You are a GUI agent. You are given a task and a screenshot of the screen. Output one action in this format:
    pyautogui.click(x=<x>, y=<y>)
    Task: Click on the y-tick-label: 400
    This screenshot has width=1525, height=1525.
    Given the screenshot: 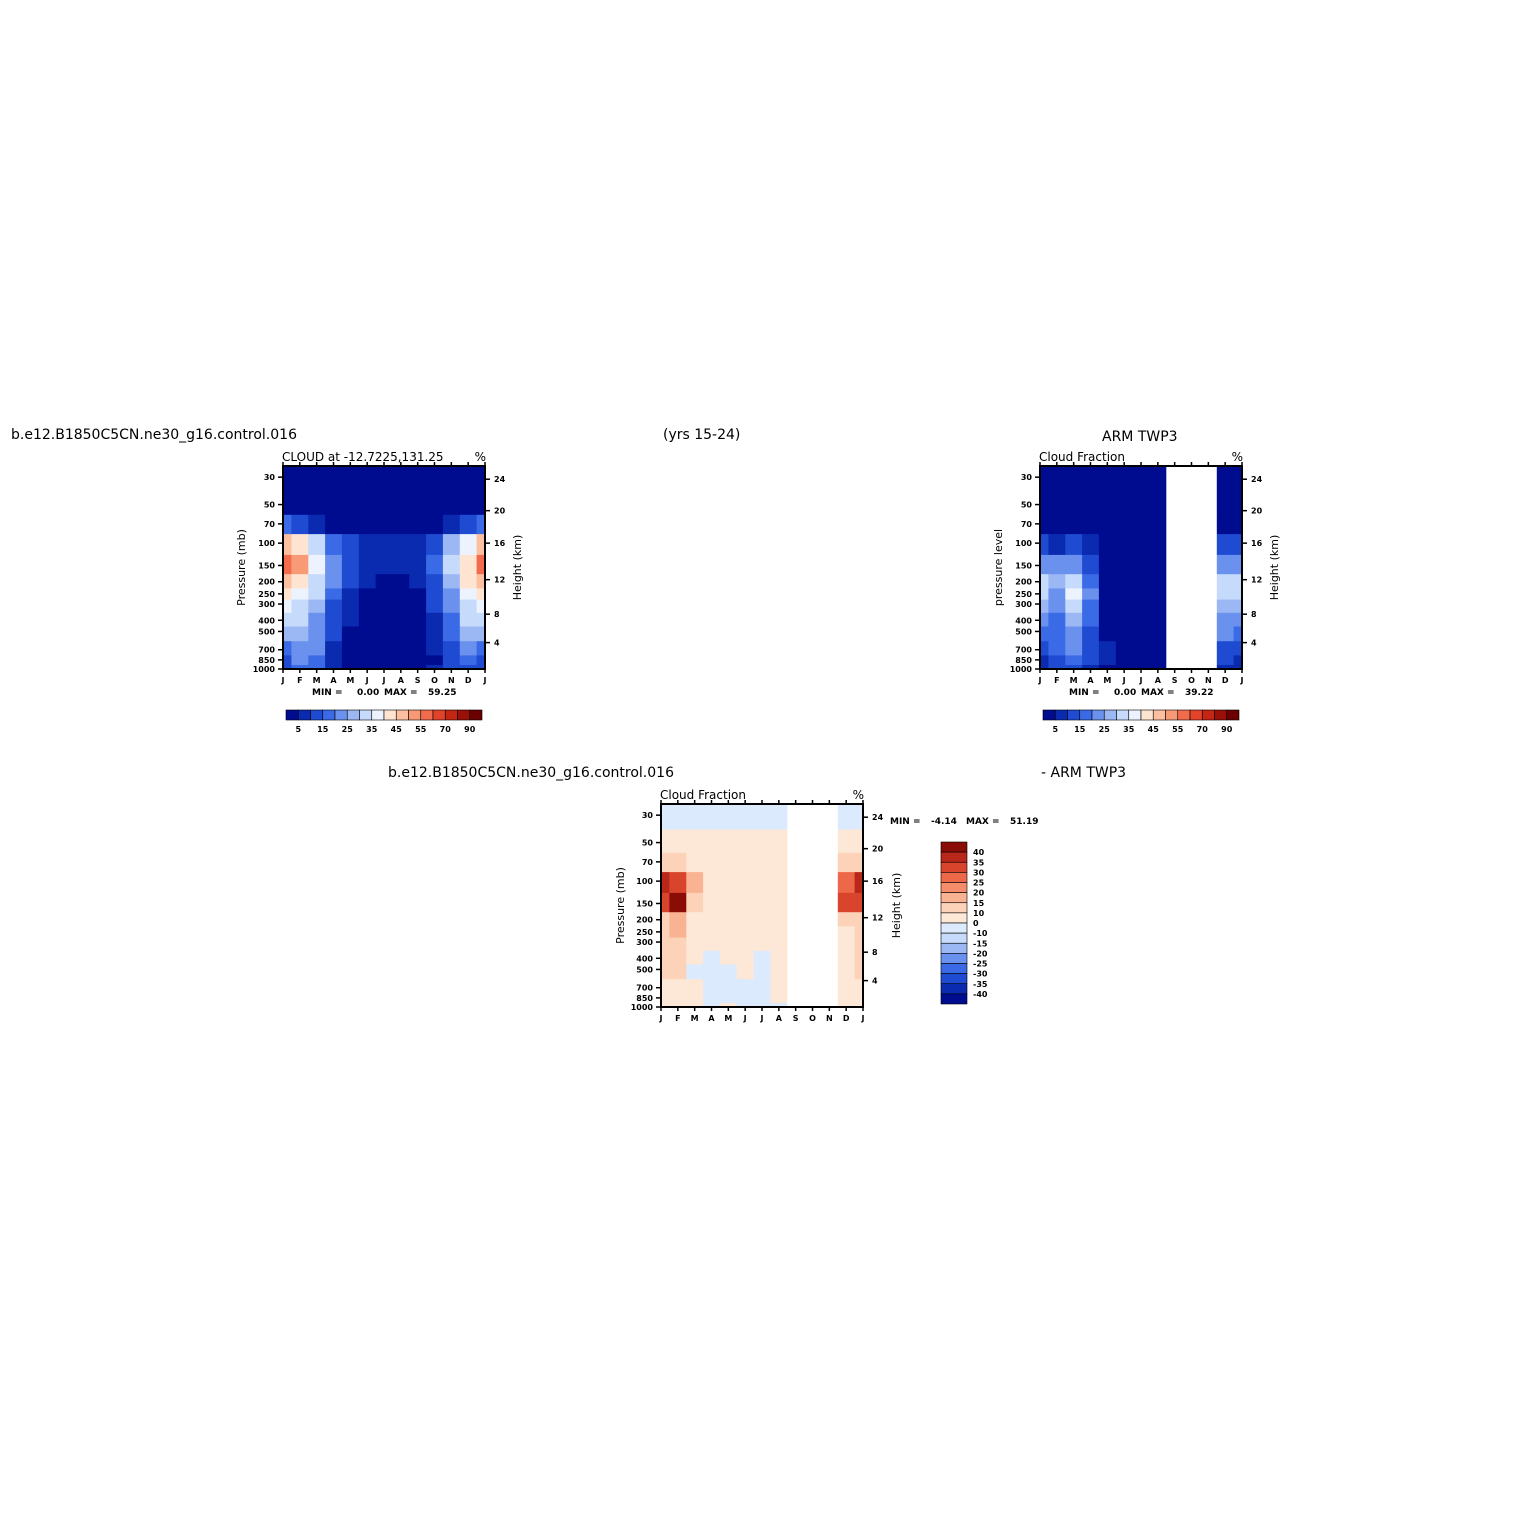 What is the action you would take?
    pyautogui.click(x=266, y=620)
    